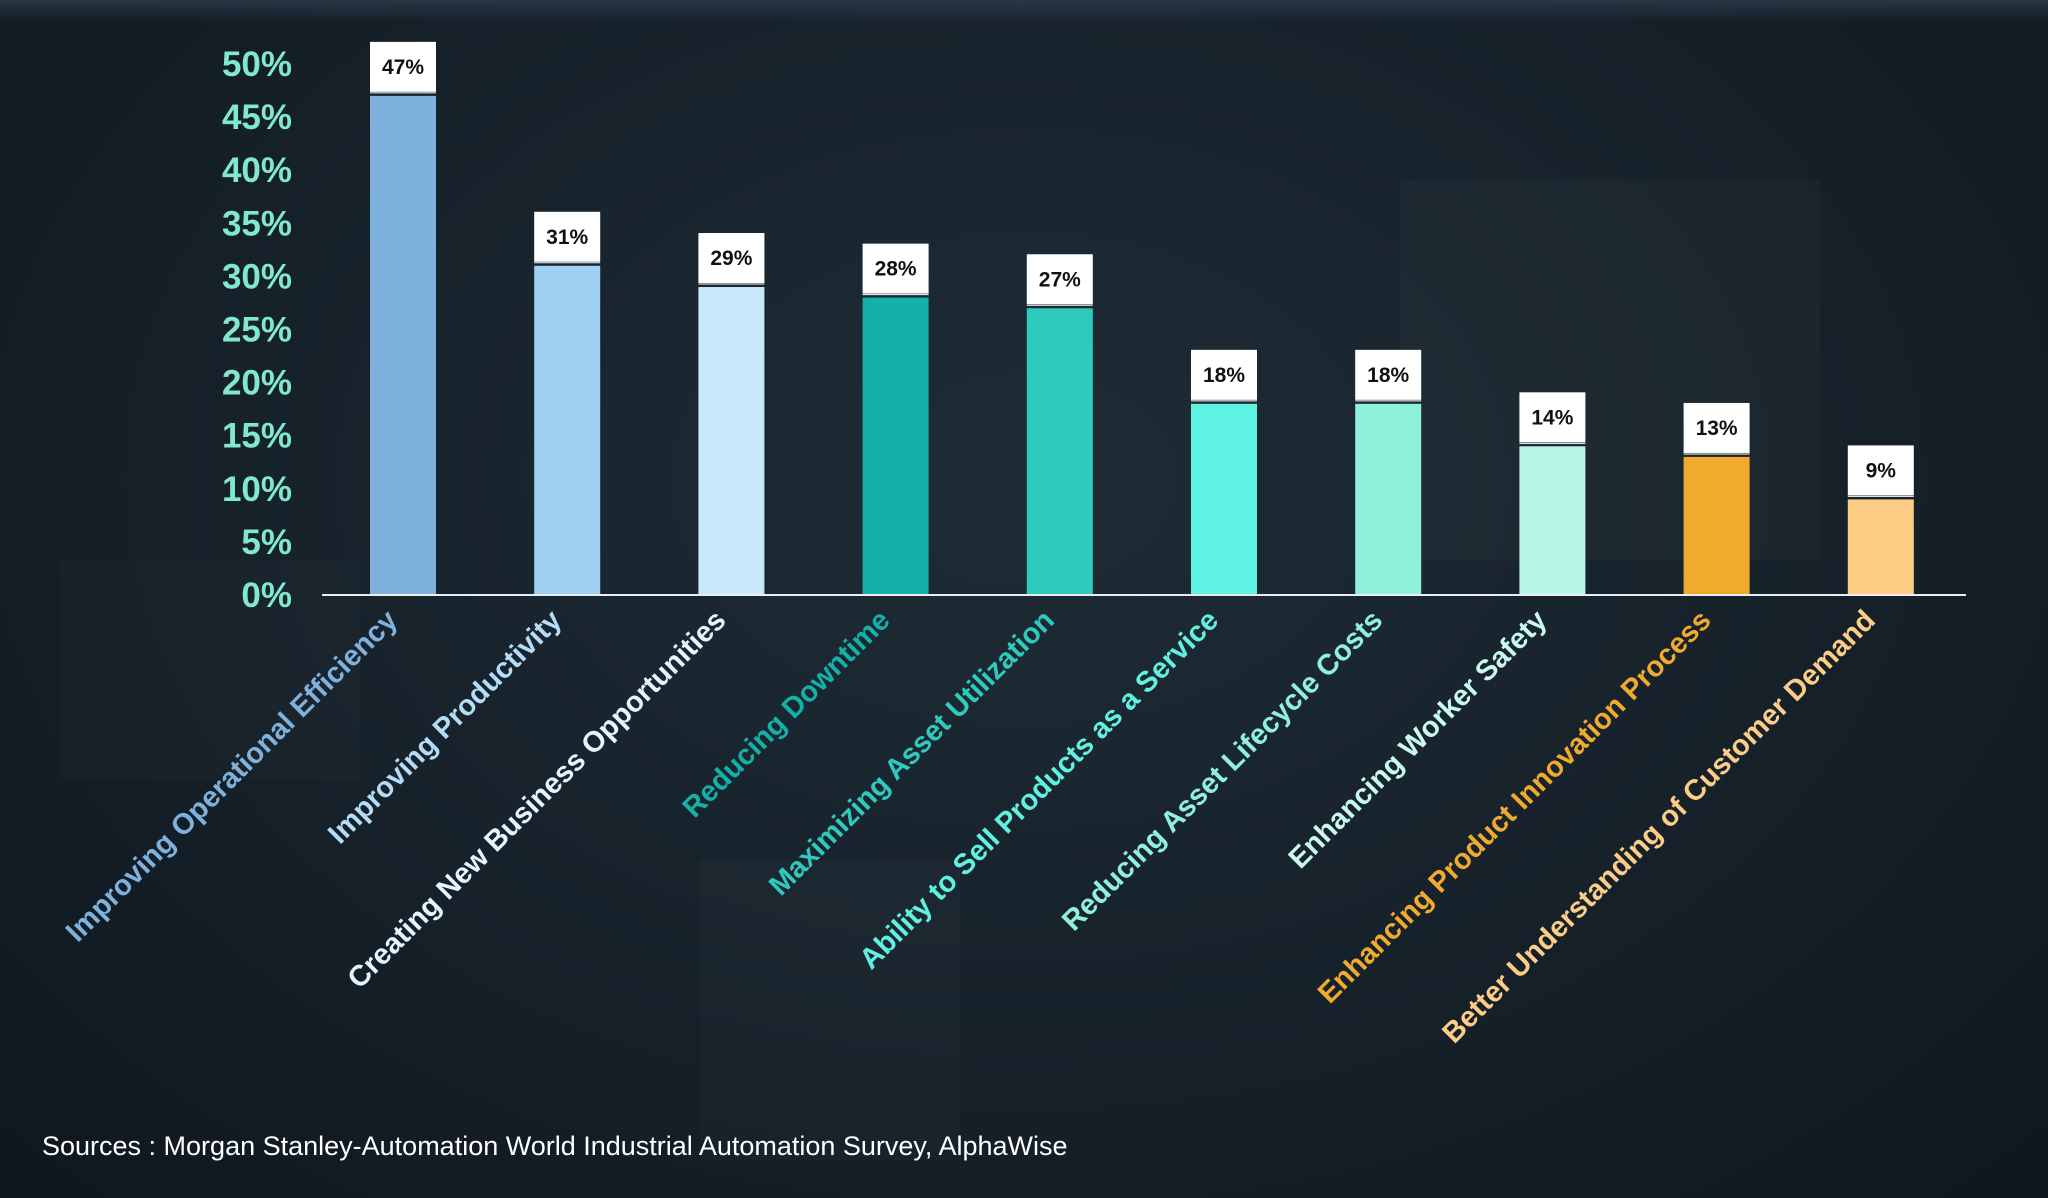 This screenshot has height=1198, width=2048. I want to click on y-tick-label: 0%, so click(266, 595).